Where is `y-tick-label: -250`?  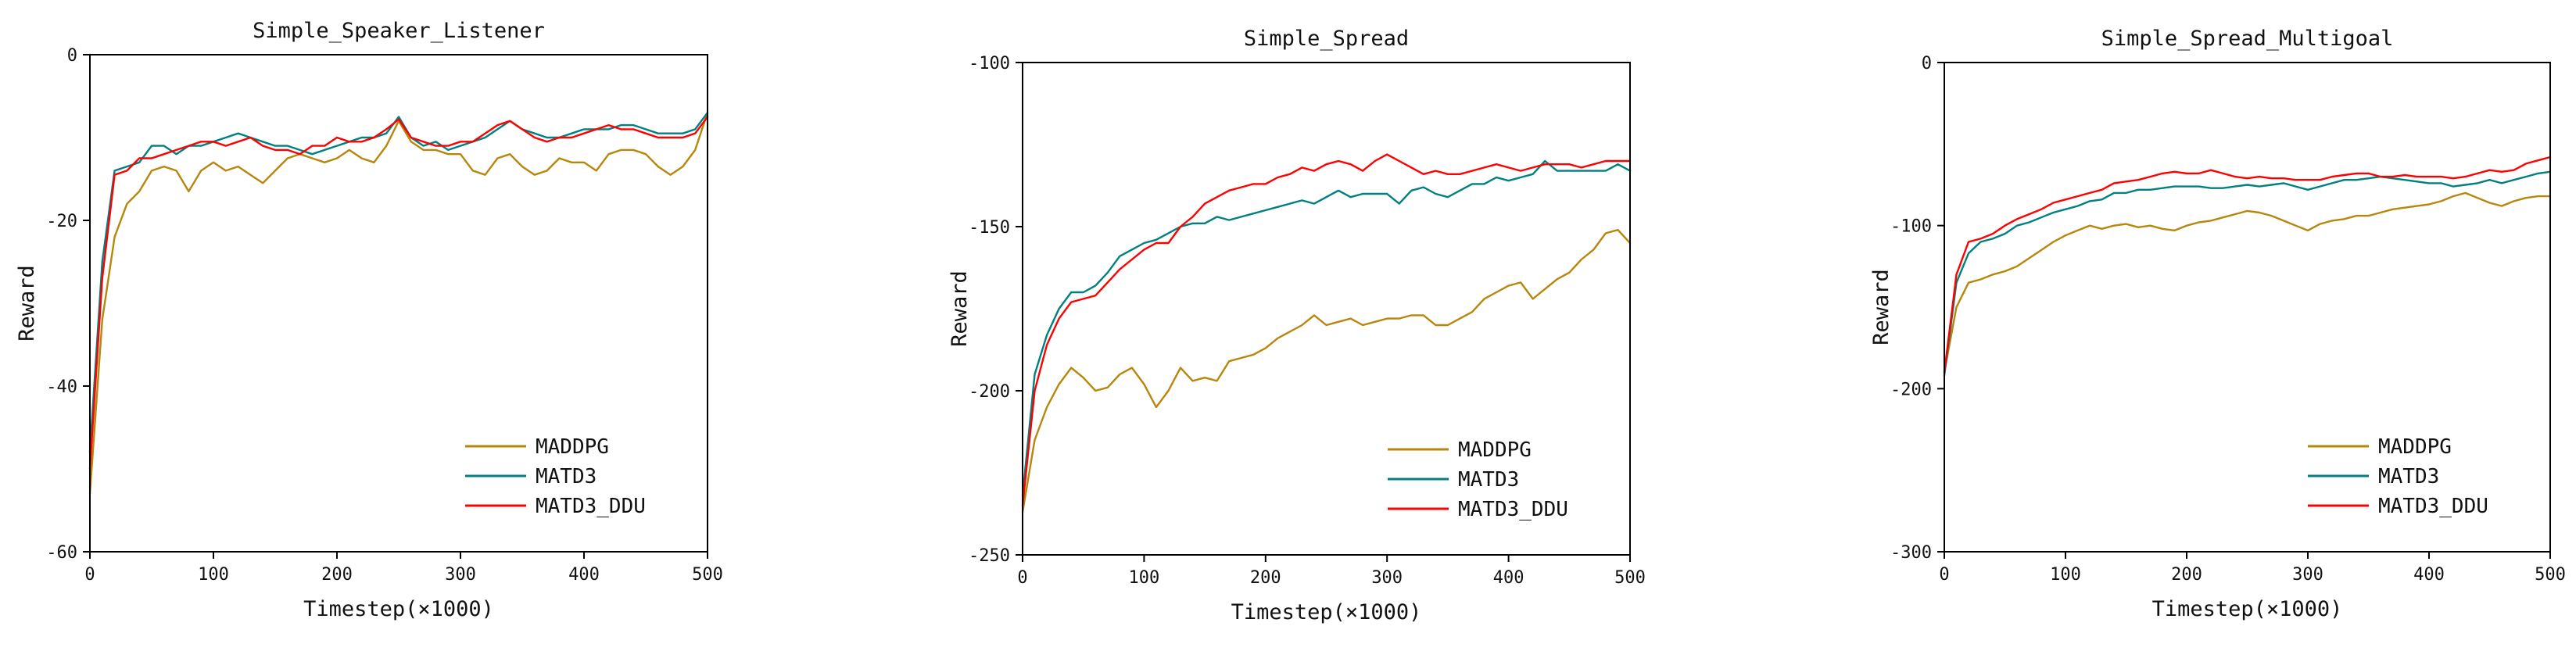 y-tick-label: -250 is located at coordinates (990, 556).